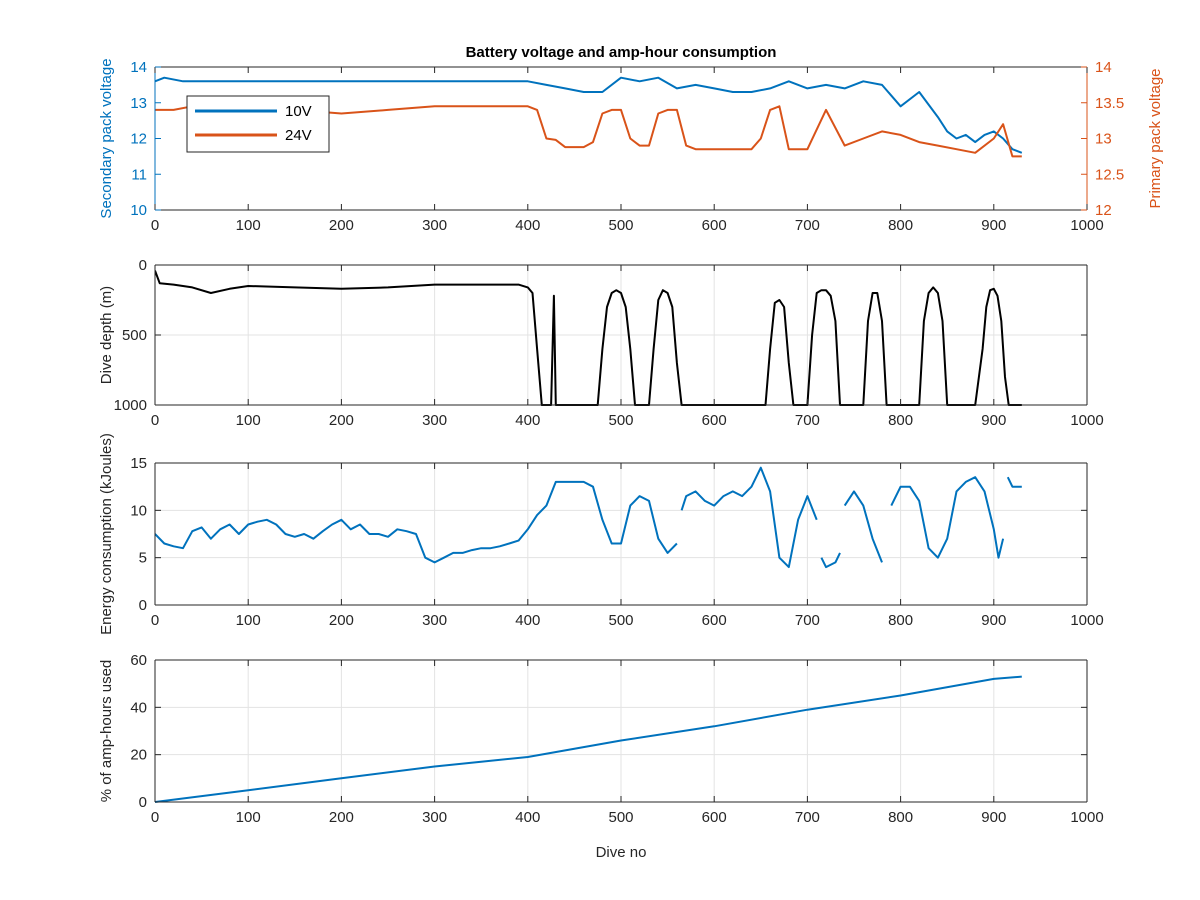 Image resolution: width=1200 pixels, height=900 pixels. Describe the element at coordinates (298, 111) in the screenshot. I see `legend-label: 10V` at that location.